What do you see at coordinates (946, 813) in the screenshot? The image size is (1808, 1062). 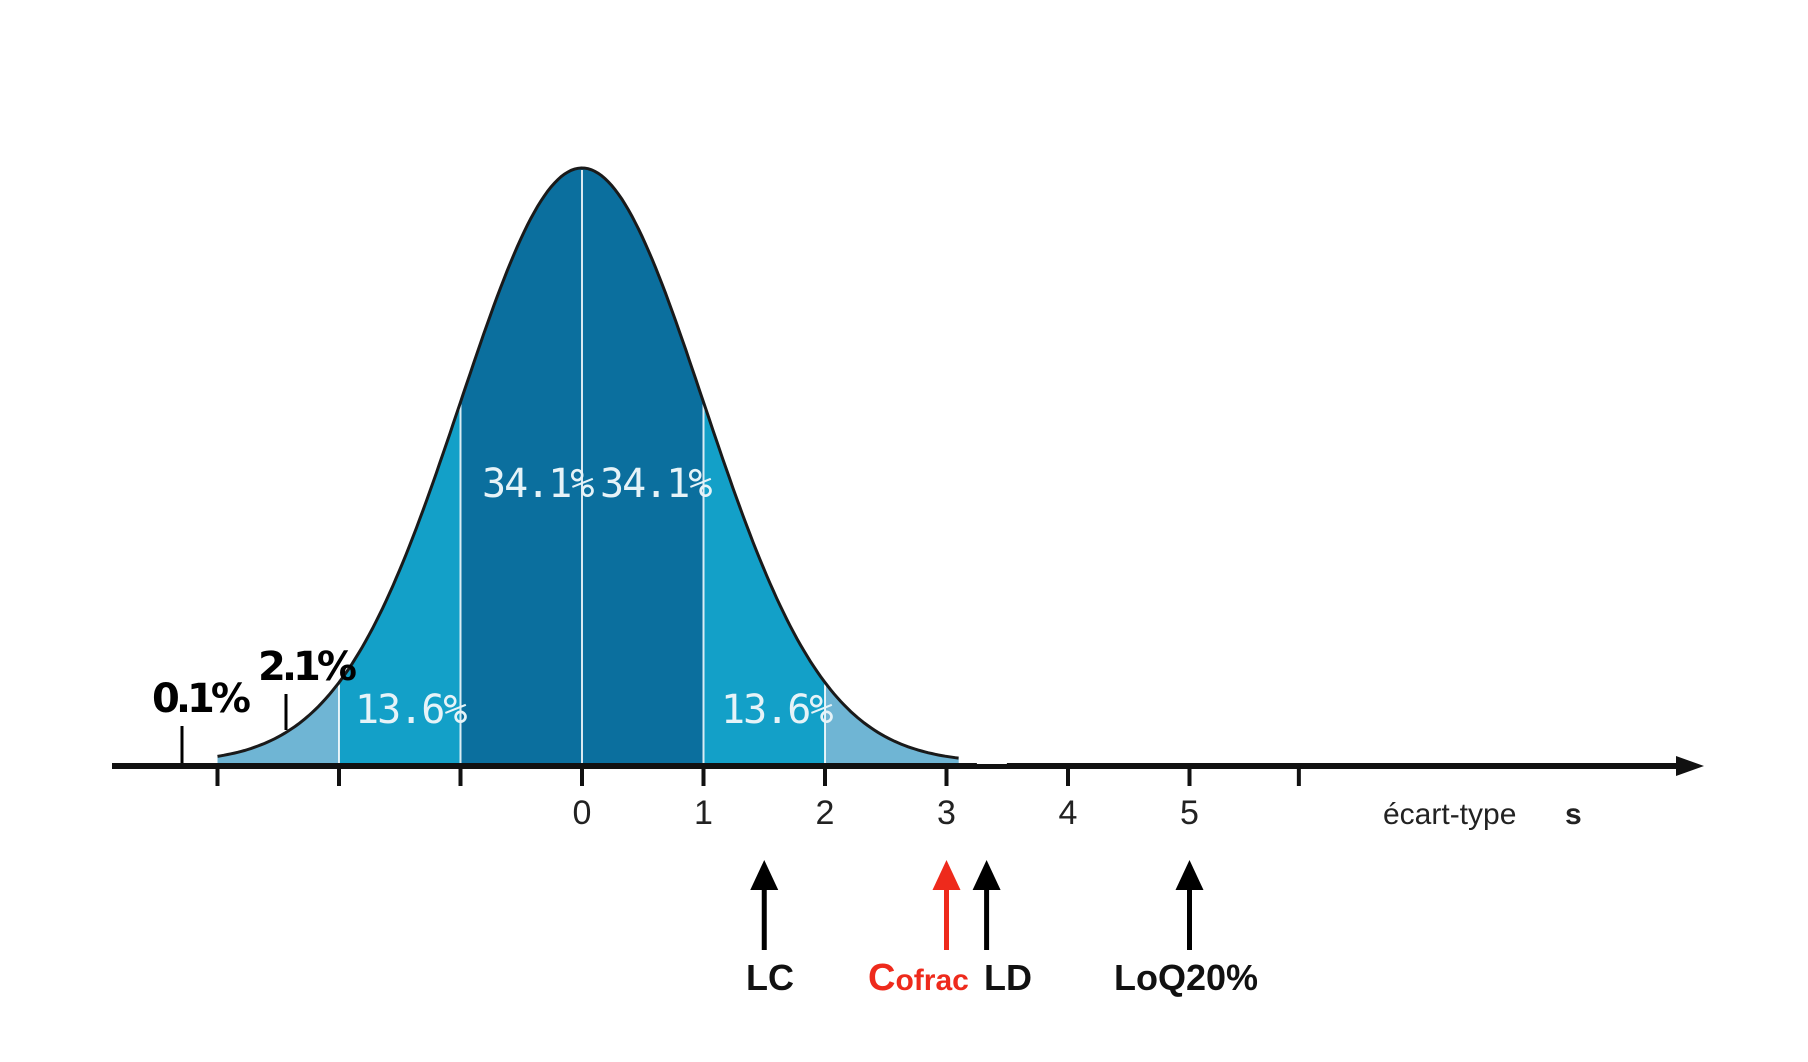 I see `tick-label-3: 3` at bounding box center [946, 813].